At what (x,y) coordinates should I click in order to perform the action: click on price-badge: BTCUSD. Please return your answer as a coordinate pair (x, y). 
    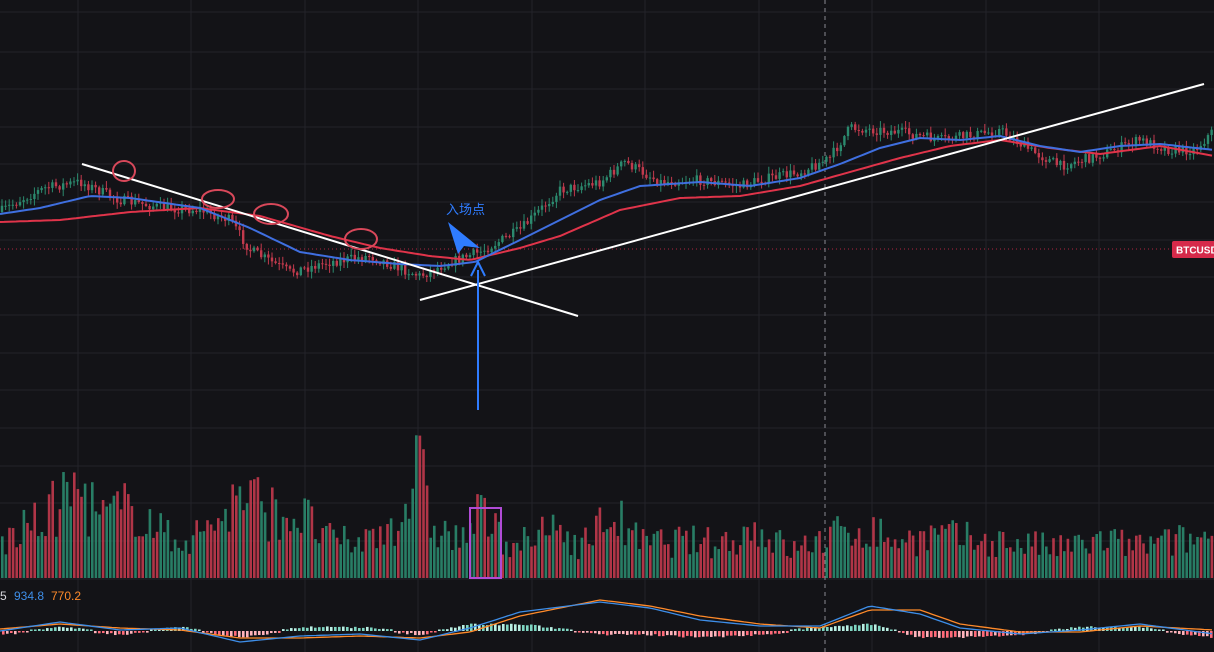
    Looking at the image, I should click on (1193, 249).